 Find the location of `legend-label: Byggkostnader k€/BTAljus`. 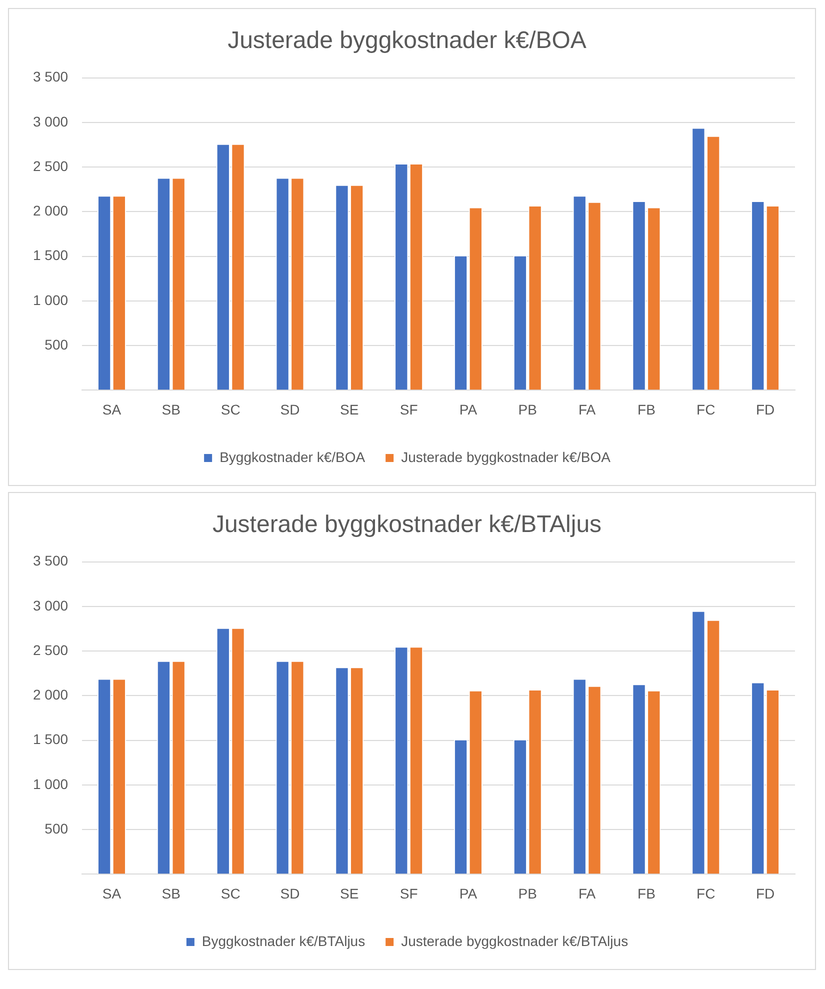

legend-label: Byggkostnader k€/BTAljus is located at coordinates (284, 940).